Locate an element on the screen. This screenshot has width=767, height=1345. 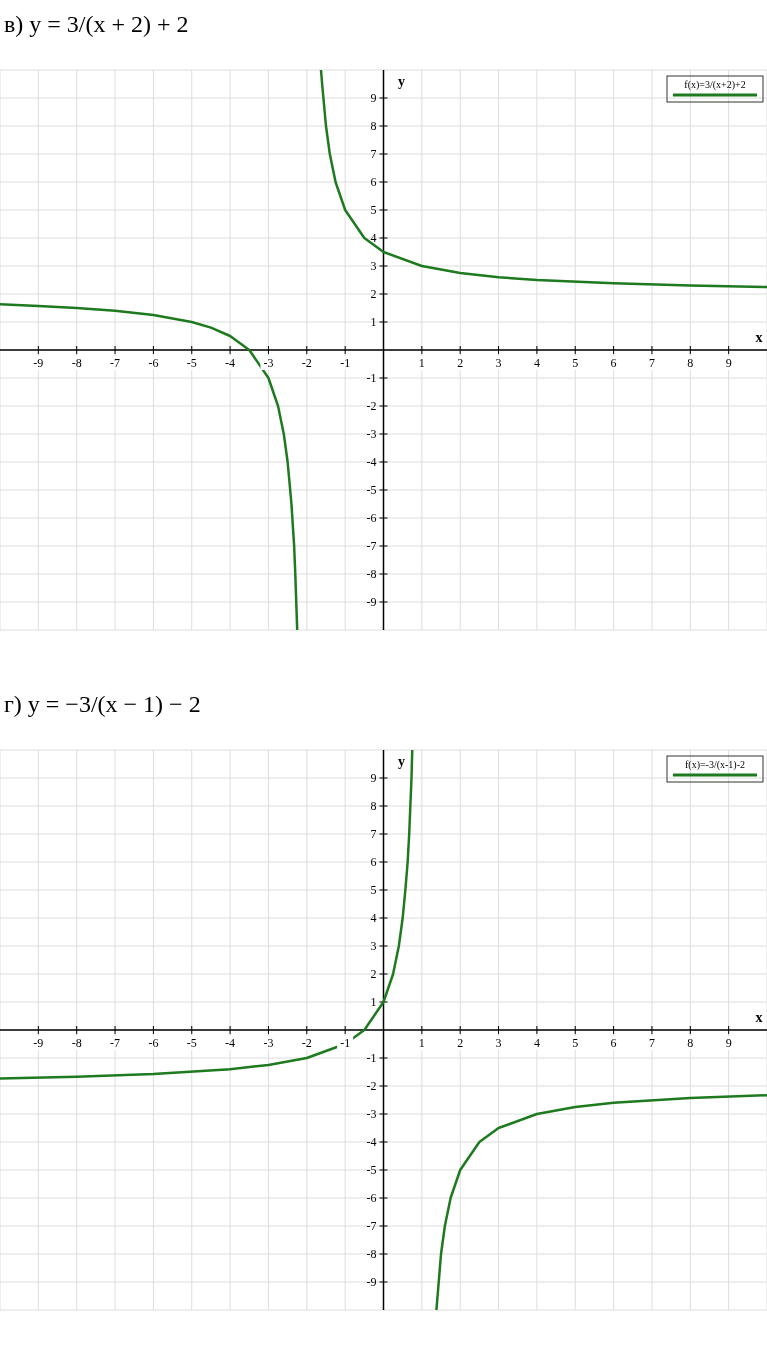
chart-title: в) y = 3/(x + 2) + 2 is located at coordinates (96, 24).